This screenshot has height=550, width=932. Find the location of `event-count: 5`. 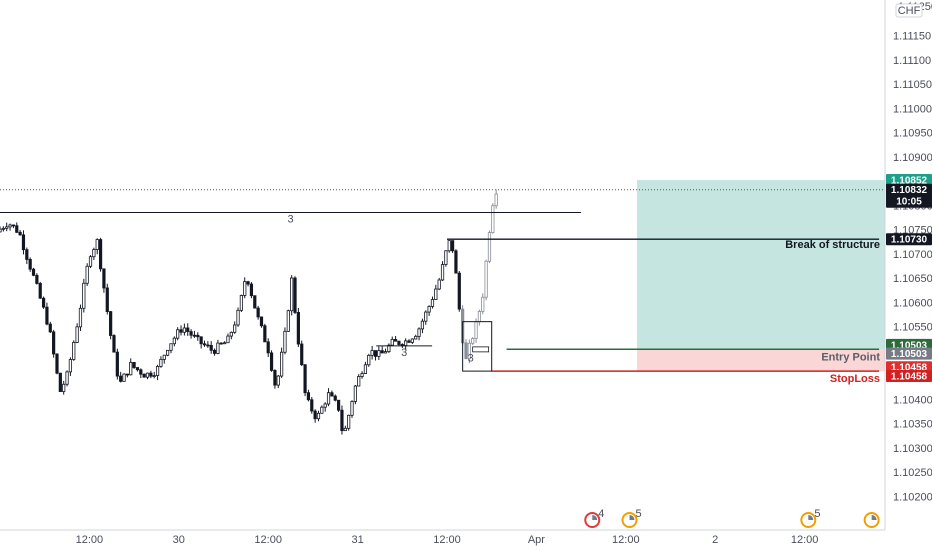

event-count: 5 is located at coordinates (817, 514).